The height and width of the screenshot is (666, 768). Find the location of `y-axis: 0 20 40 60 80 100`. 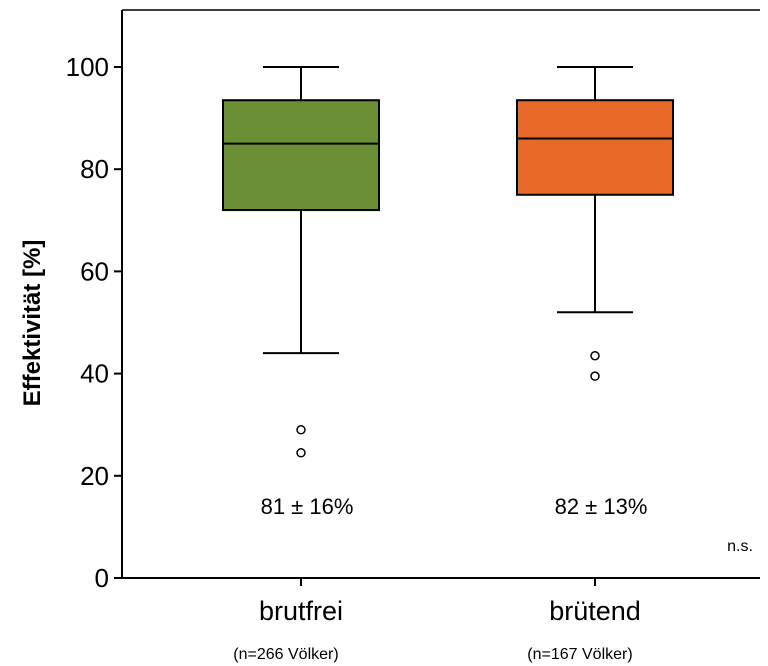

y-axis: 0 20 40 60 80 100 is located at coordinates (94, 322).